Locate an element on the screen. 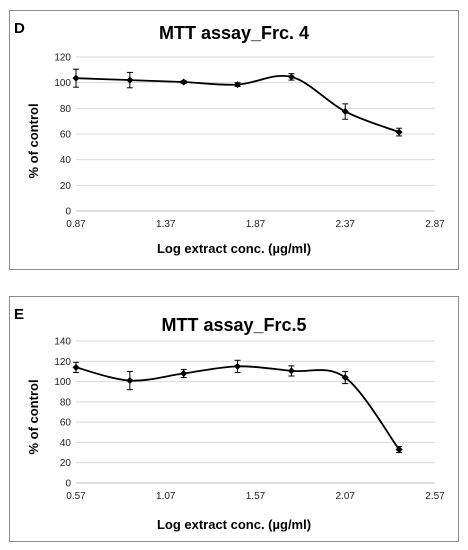 The image size is (468, 550). y-tick-label-e: 80 is located at coordinates (66, 402).